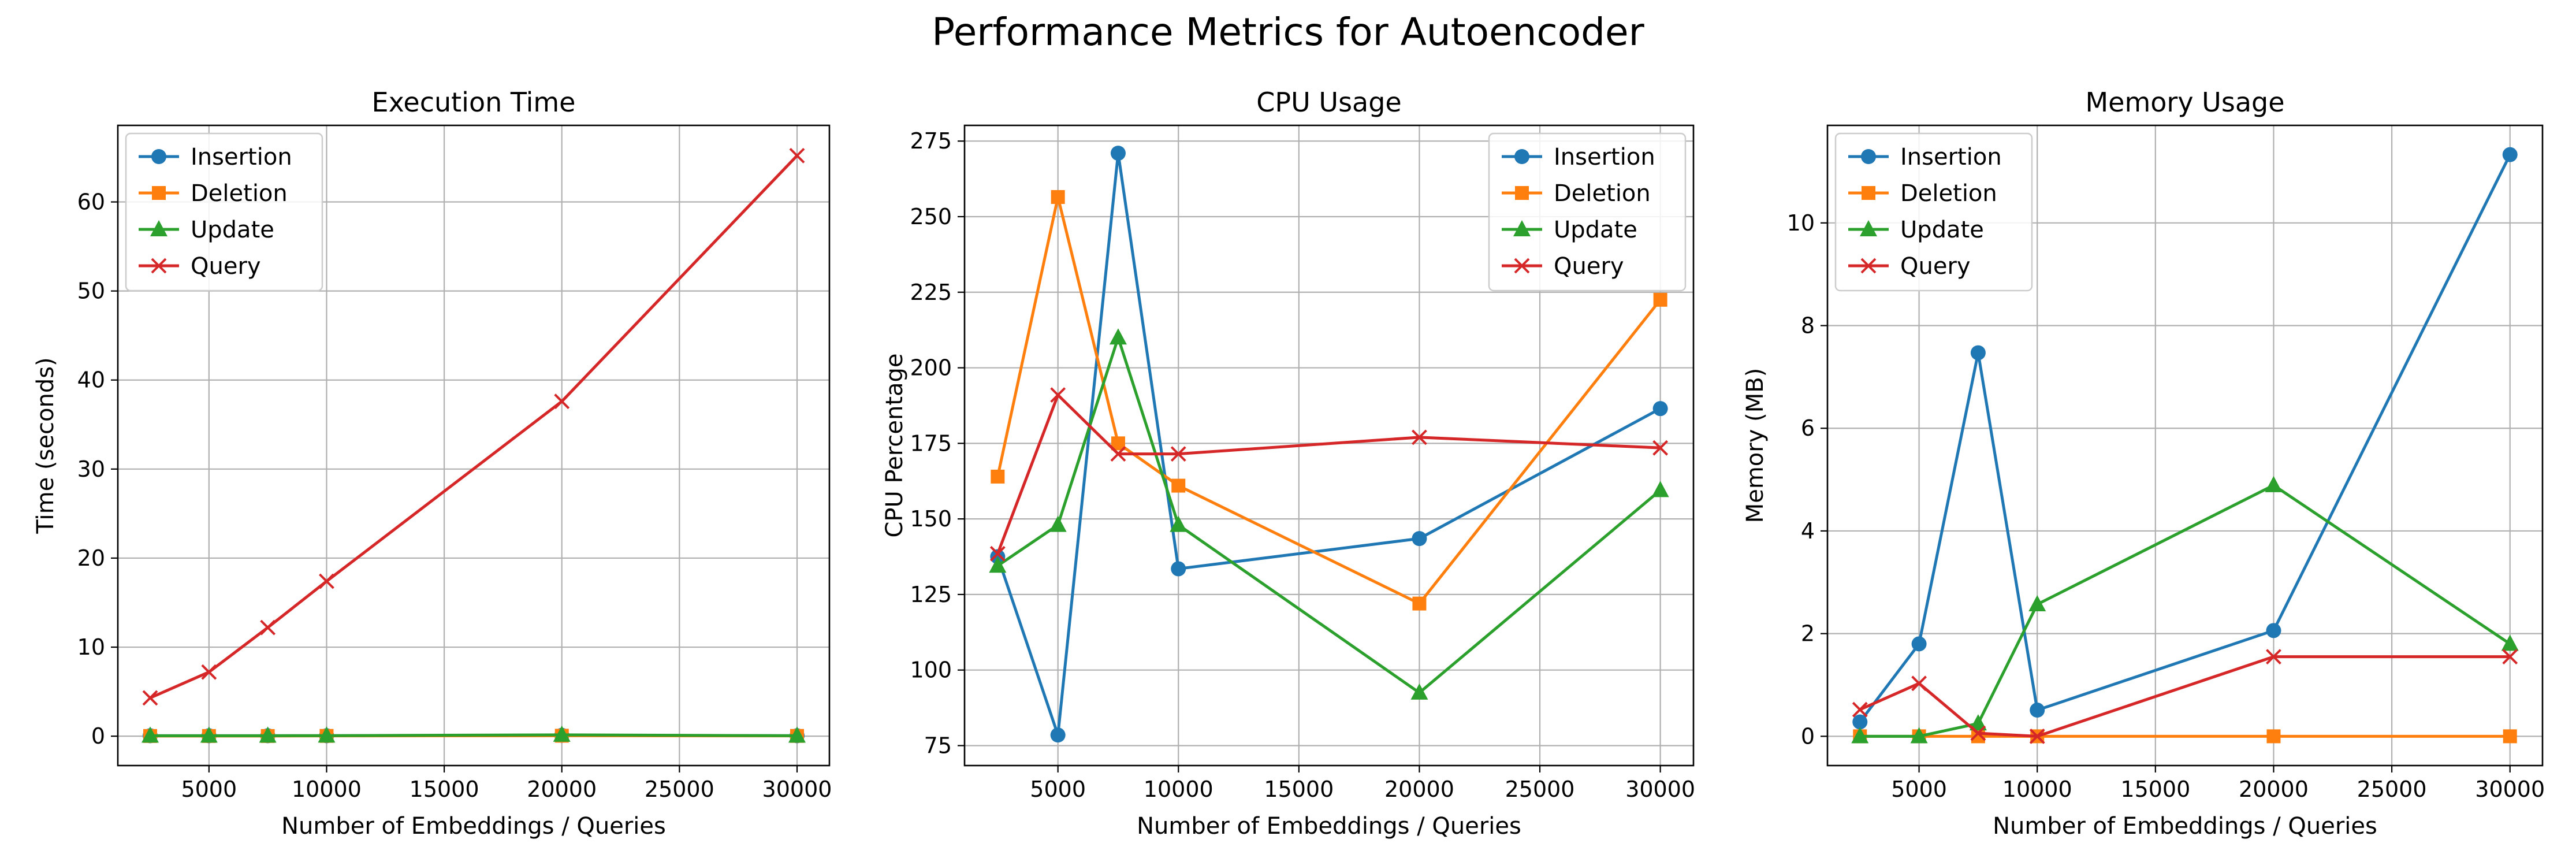 The width and height of the screenshot is (2576, 858). Describe the element at coordinates (931, 368) in the screenshot. I see `y-tick-label: 200` at that location.